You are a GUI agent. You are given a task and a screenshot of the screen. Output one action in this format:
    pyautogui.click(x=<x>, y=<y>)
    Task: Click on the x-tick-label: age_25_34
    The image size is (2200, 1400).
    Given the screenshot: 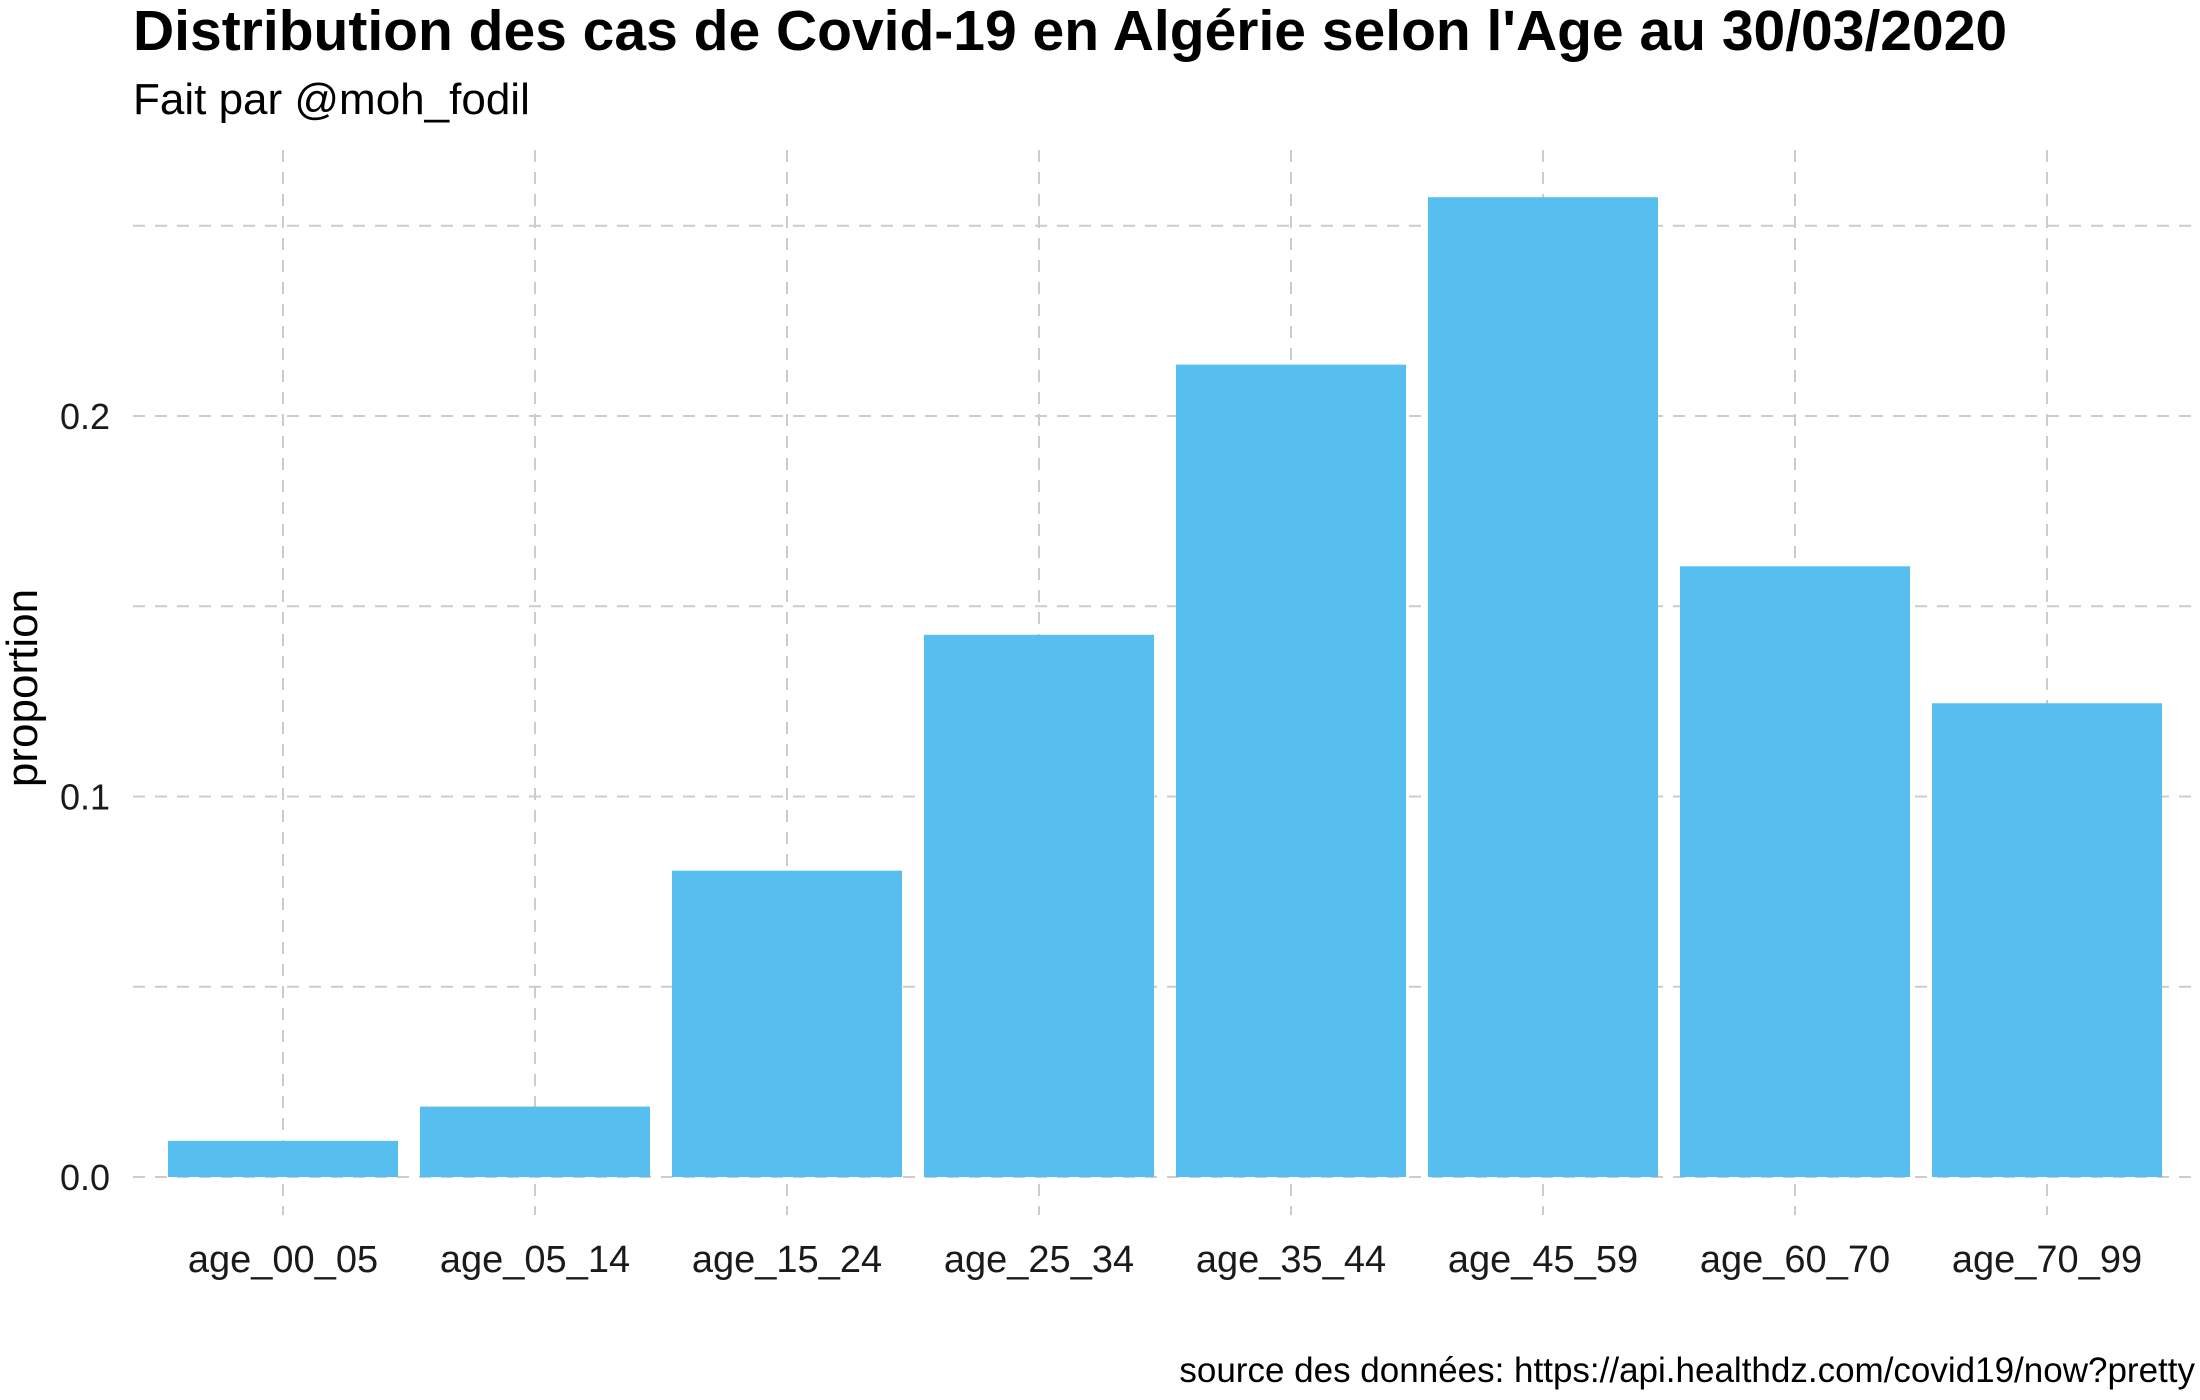 What is the action you would take?
    pyautogui.click(x=1039, y=1260)
    